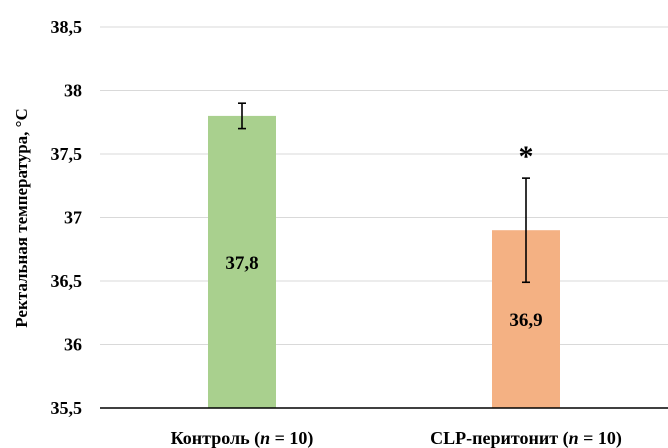 This screenshot has width=668, height=448. Describe the element at coordinates (73, 218) in the screenshot. I see `y-tick-label: 37` at that location.